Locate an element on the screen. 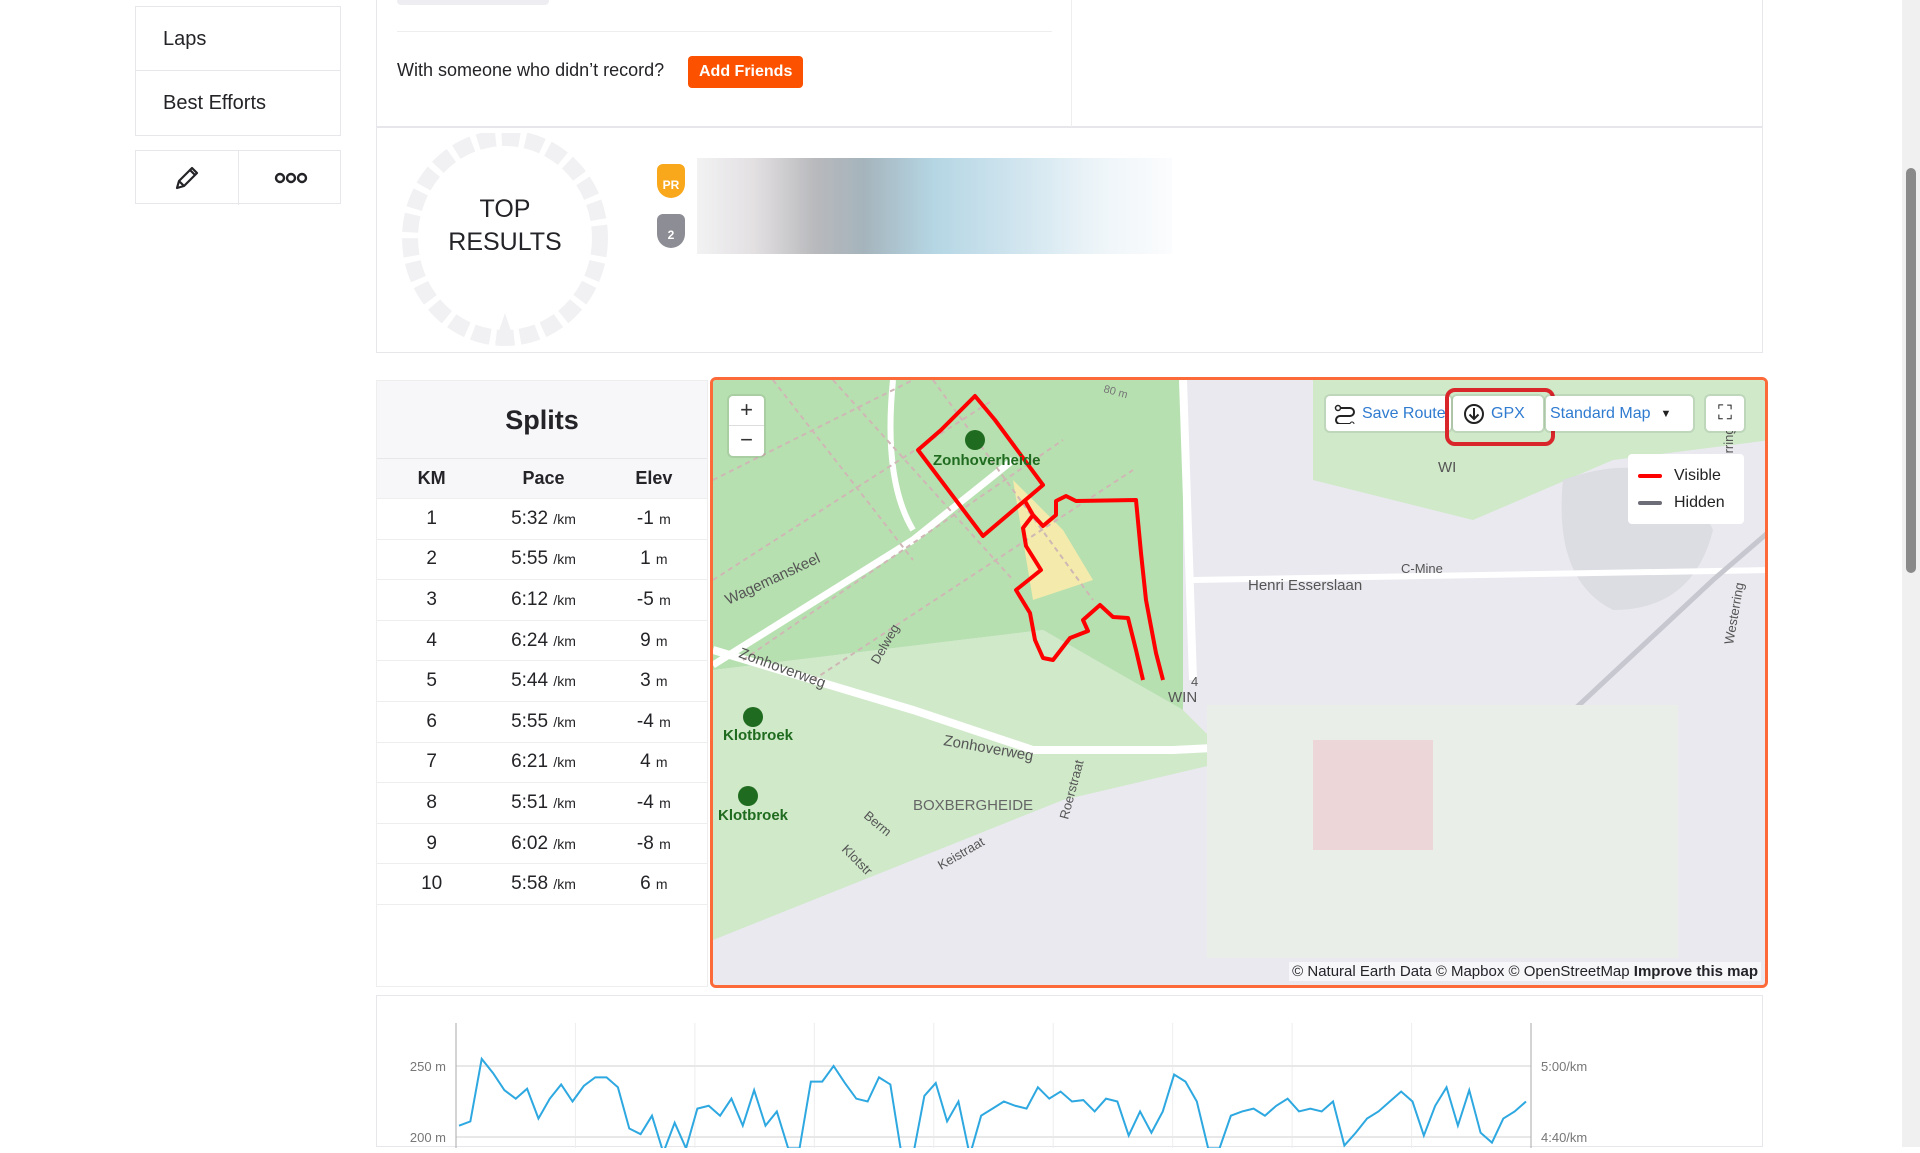 The width and height of the screenshot is (1920, 1153). split-pace: 6:12 /km is located at coordinates (543, 600).